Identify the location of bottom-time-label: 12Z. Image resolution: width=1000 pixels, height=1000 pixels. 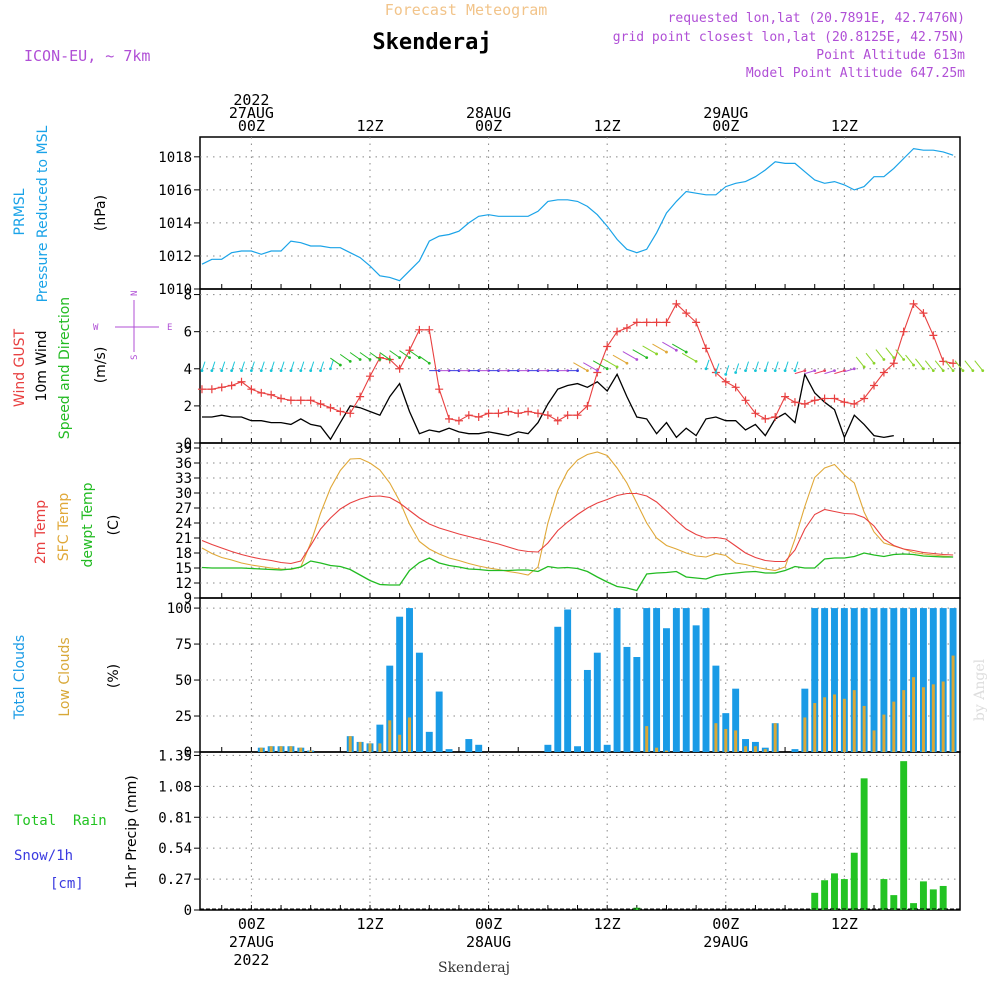
(369, 924).